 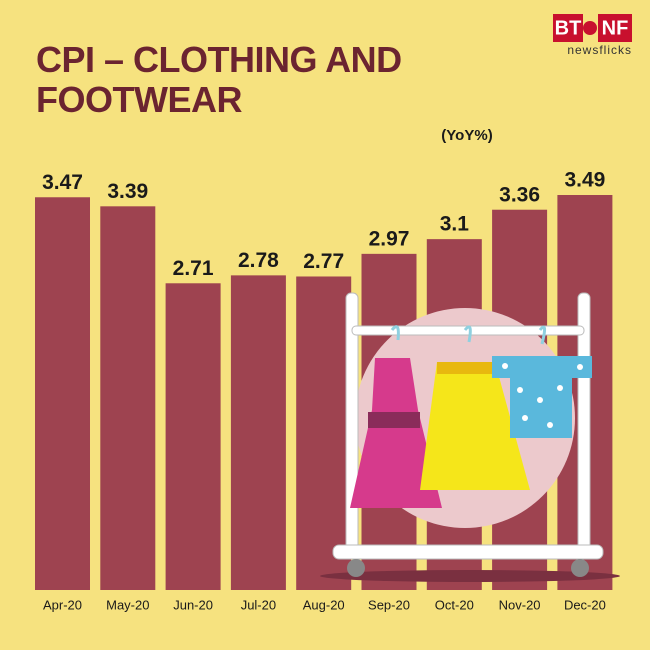 I want to click on chart-title: CPI – CLOTHING AND FOOTWEAR, so click(x=219, y=79).